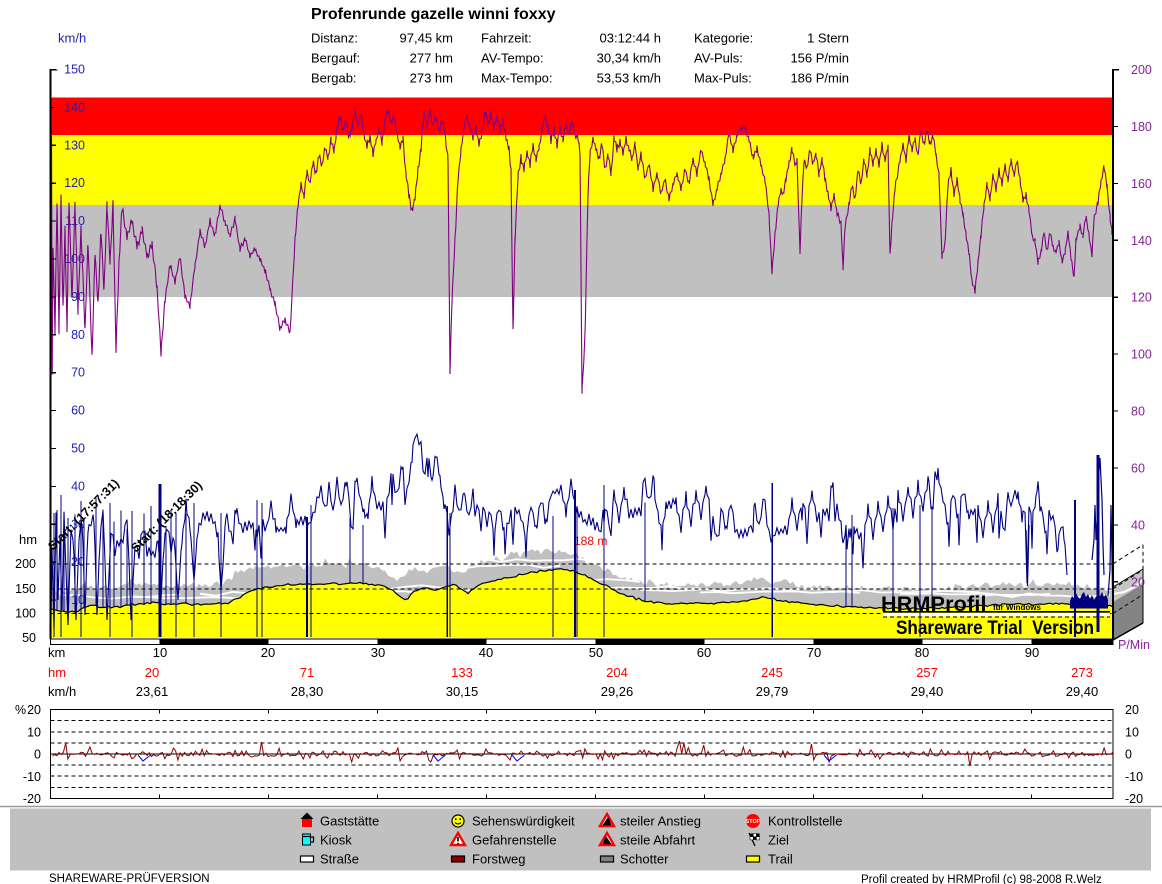 The image size is (1162, 884). I want to click on svg-text: 120, so click(74, 183).